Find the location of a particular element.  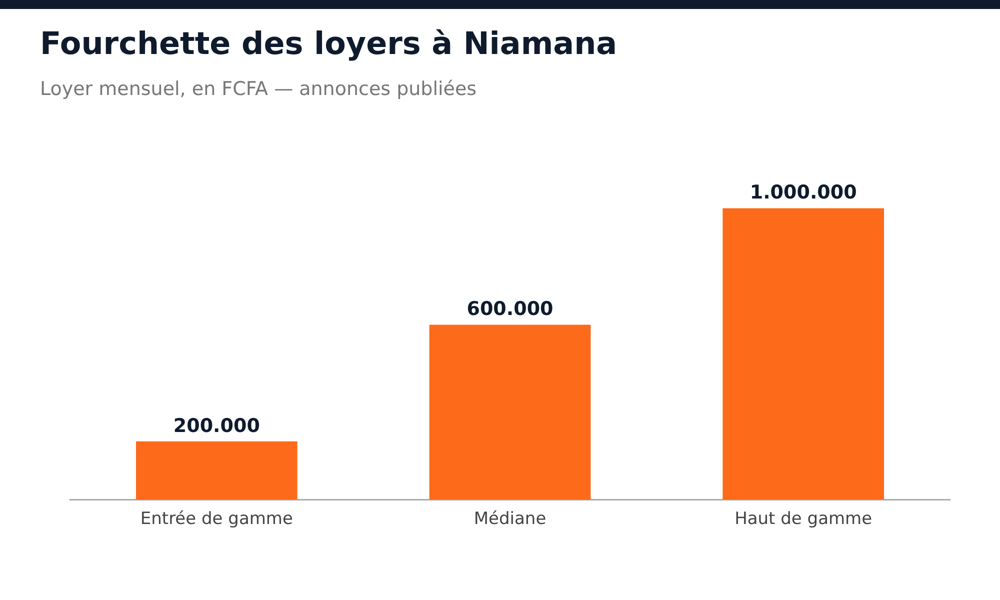

chart-subtitle: Loyer mensuel, en FCFA — annonces publiées is located at coordinates (258, 89).